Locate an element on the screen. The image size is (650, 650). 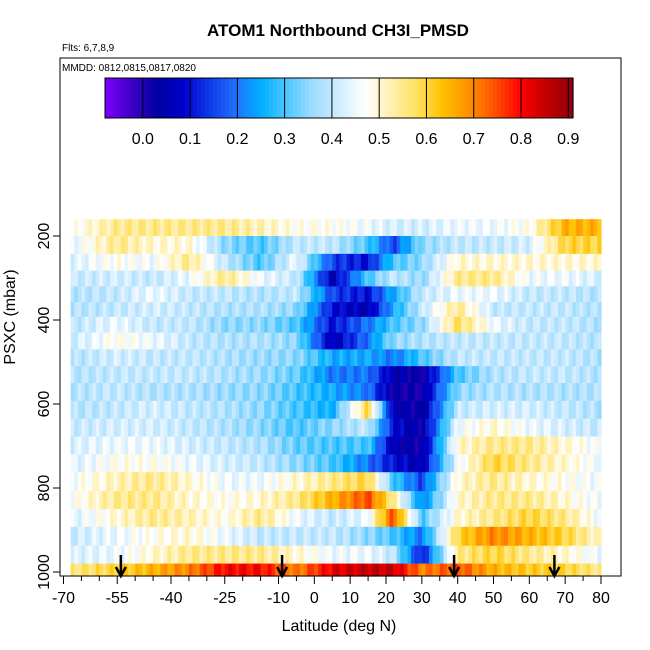
colorbar-frame is located at coordinates (339, 98).